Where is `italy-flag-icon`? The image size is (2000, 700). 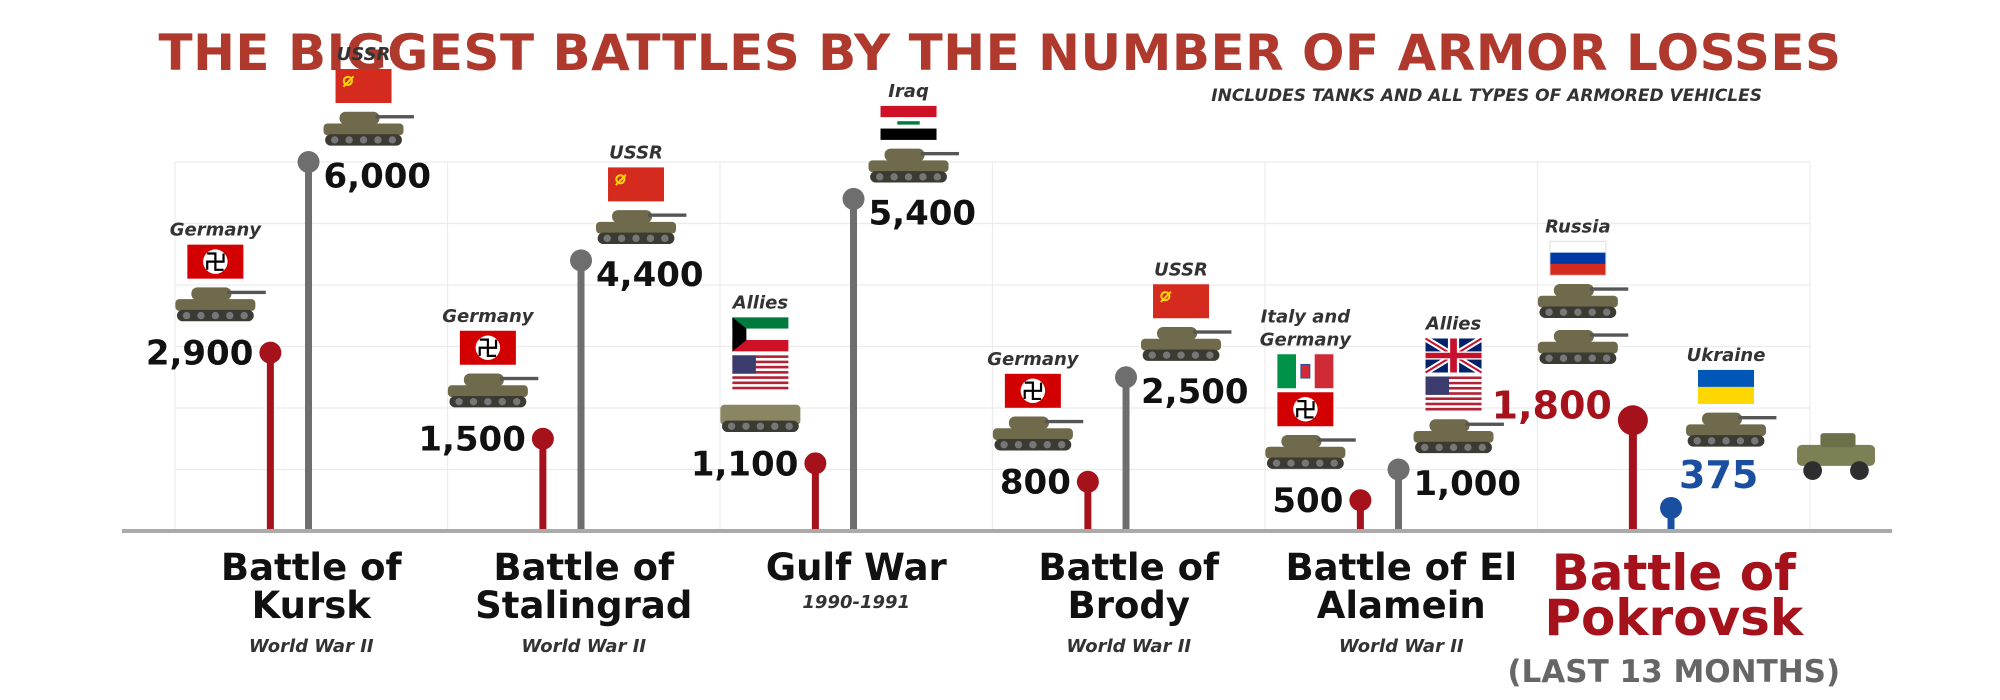
italy-flag-icon is located at coordinates (1305, 371).